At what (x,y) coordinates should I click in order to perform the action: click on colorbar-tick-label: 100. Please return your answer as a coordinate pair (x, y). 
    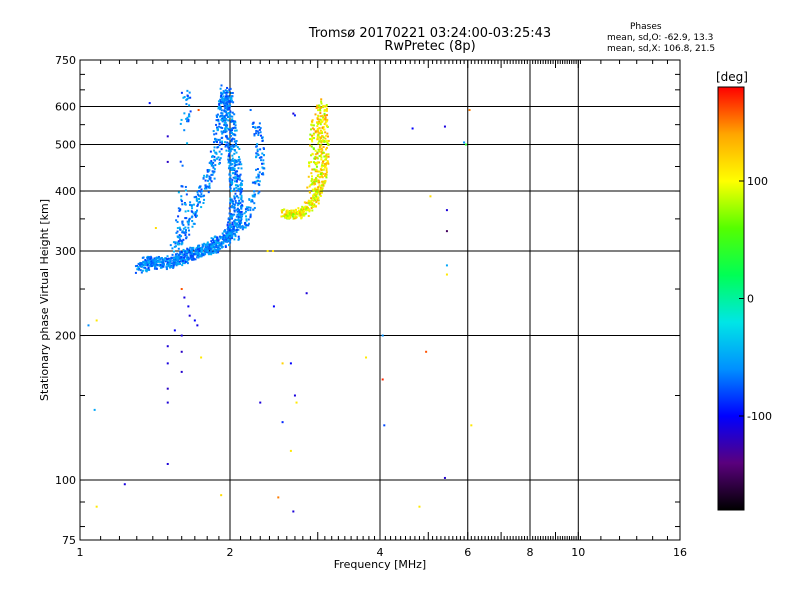
    Looking at the image, I should click on (757, 181).